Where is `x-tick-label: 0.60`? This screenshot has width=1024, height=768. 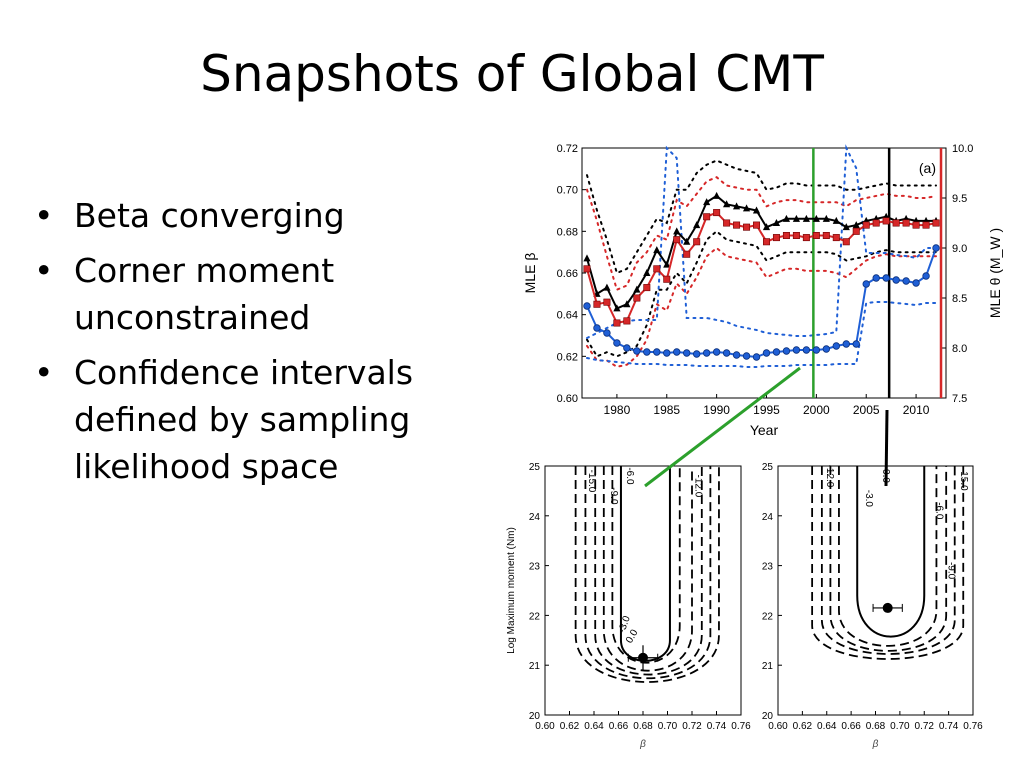 x-tick-label: 0.60 is located at coordinates (545, 726).